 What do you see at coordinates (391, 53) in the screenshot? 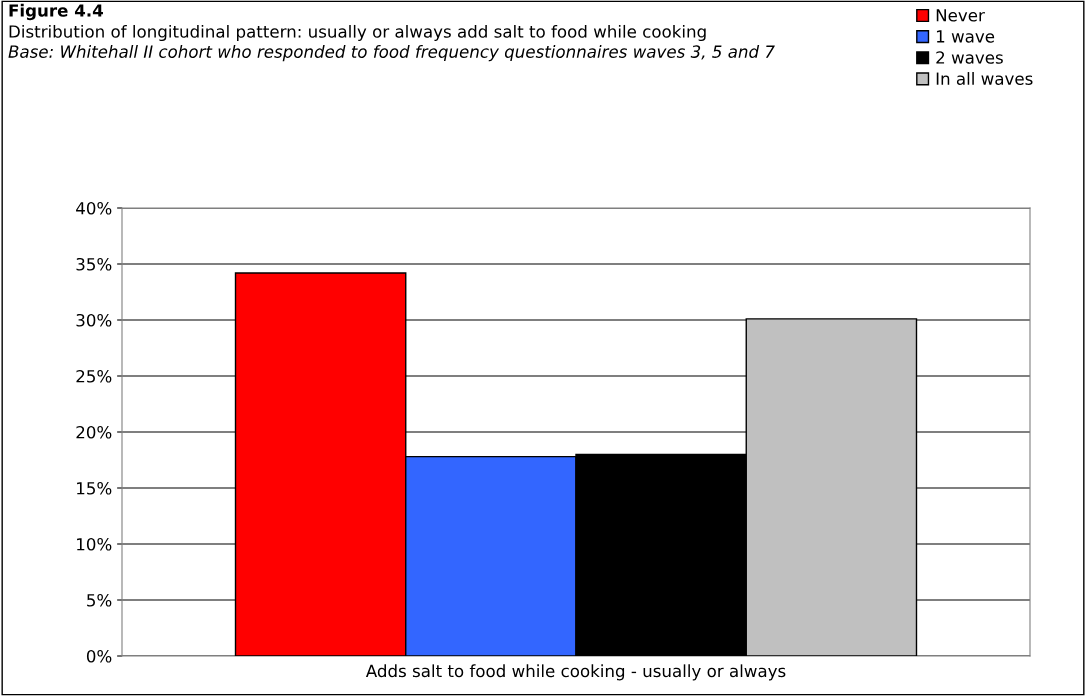
I see `text: Base: Whitehall II cohort who responded to food frequency questionnaires waves 3, 5 and 7` at bounding box center [391, 53].